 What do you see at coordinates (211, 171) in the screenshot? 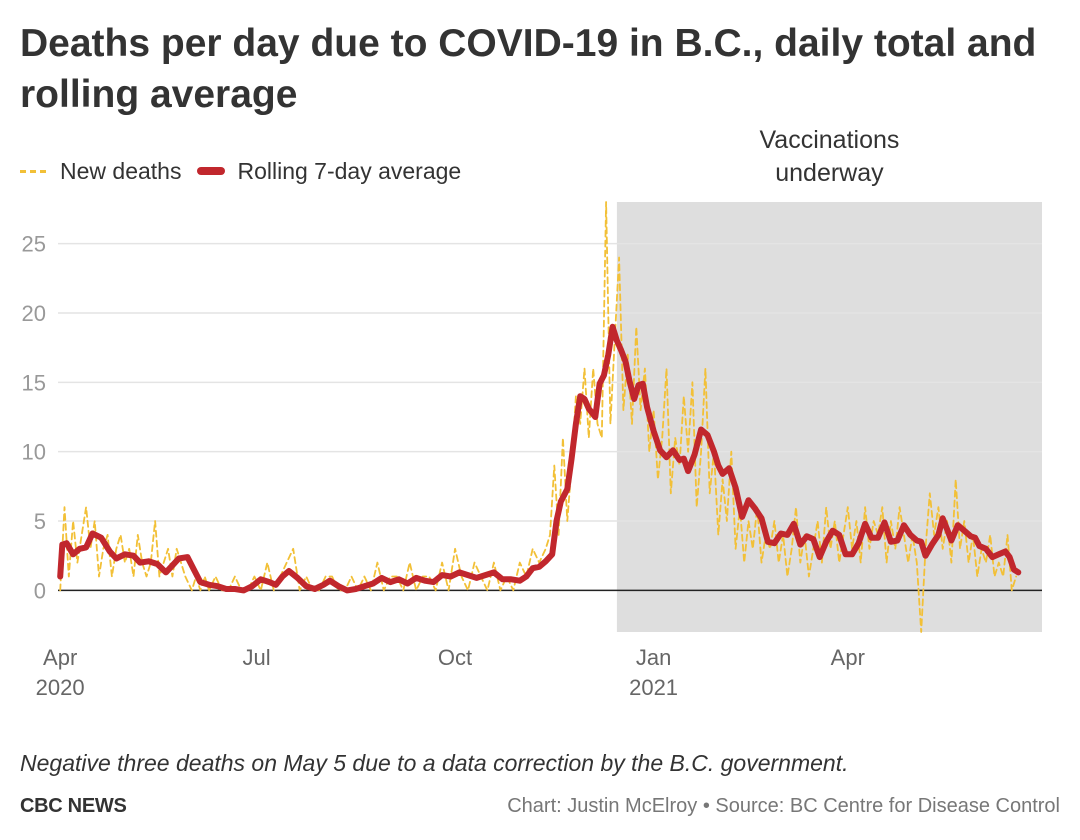
I see `legend-swatch-solid` at bounding box center [211, 171].